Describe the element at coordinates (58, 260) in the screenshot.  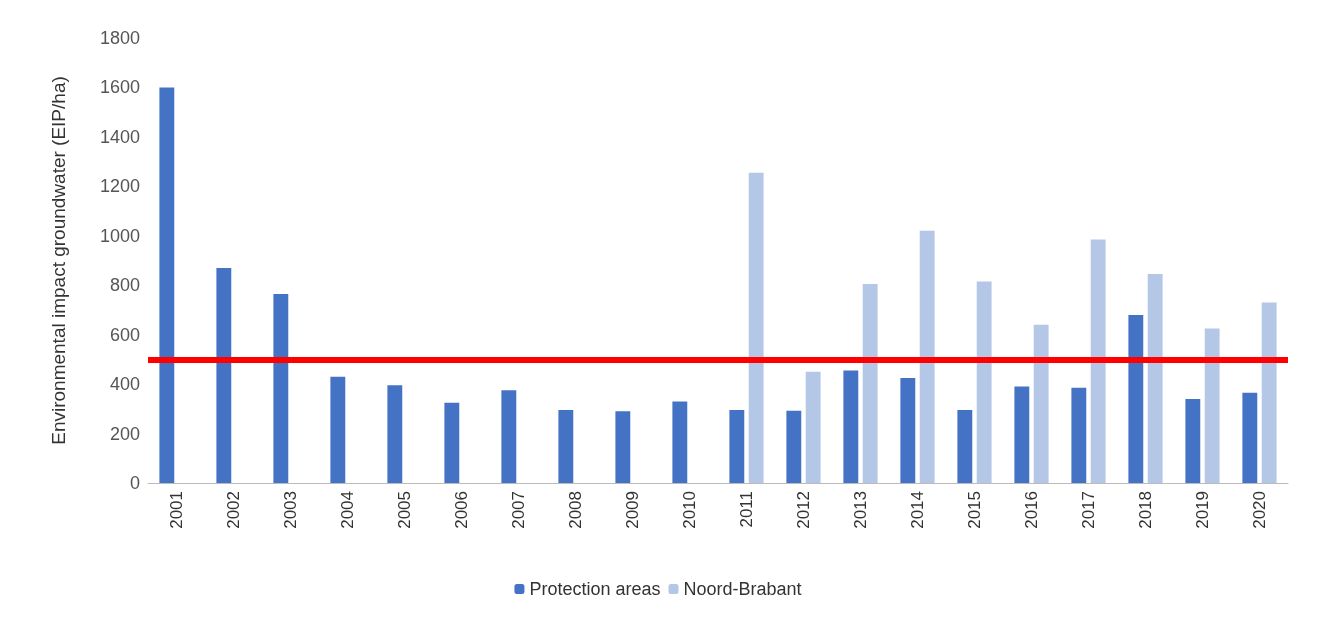
I see `y-axis-title: Environmental impact groundwater (EIP/ha)` at that location.